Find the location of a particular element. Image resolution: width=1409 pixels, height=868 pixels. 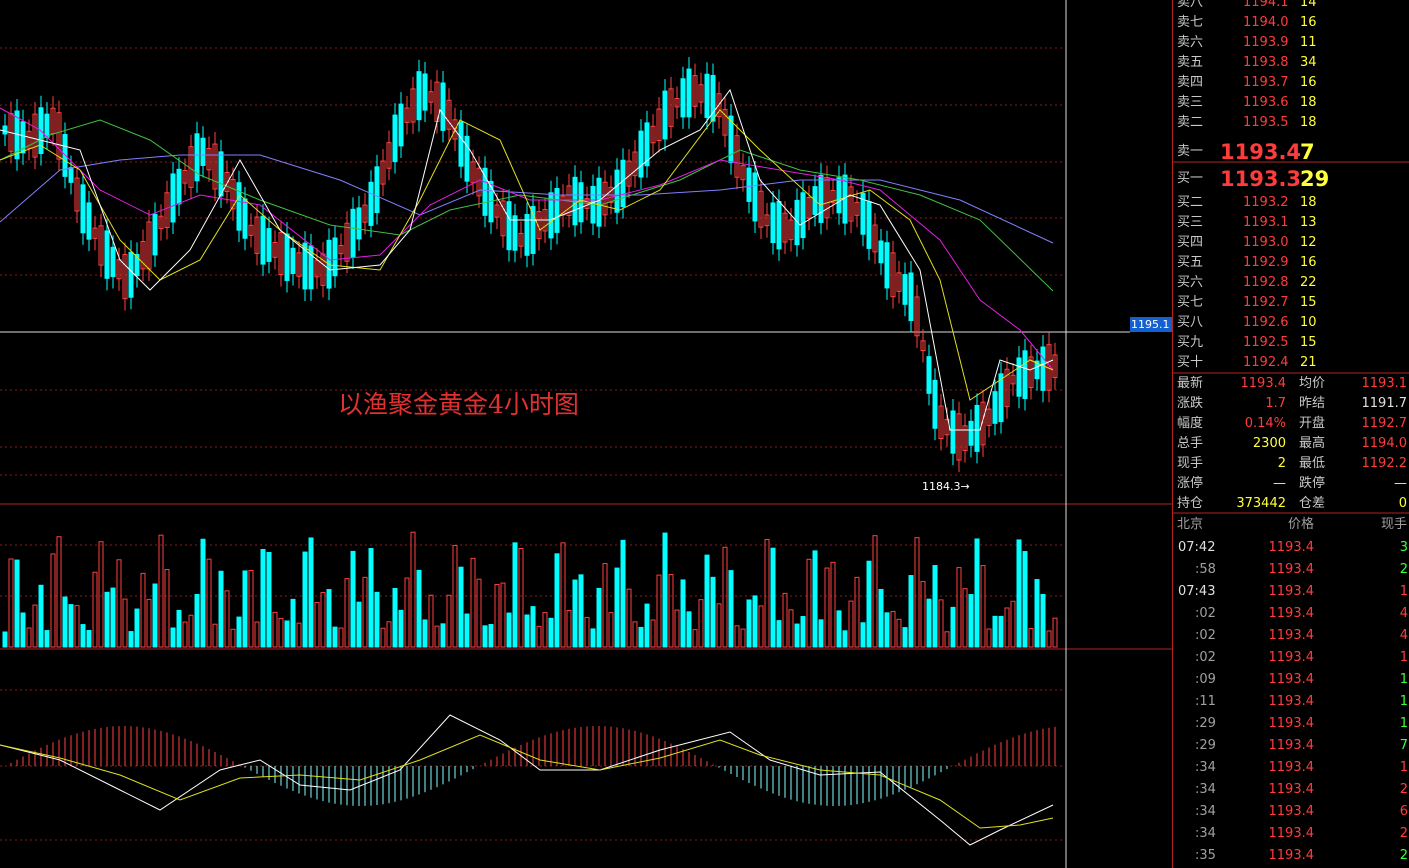

ask-label: 卖七 is located at coordinates (1190, 22).